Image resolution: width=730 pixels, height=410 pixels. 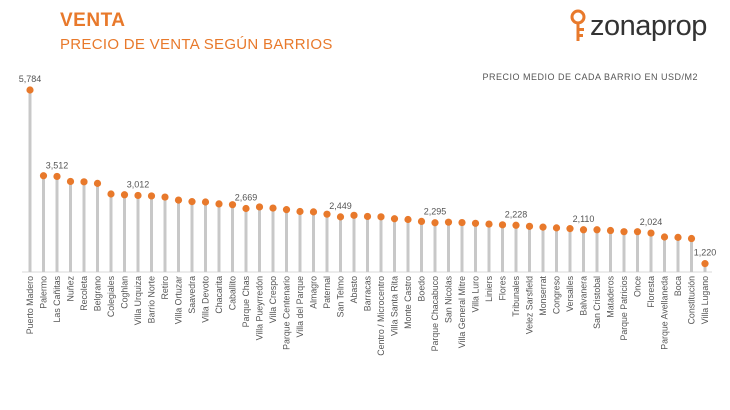 I want to click on category-label: Monserrat, so click(x=543, y=295).